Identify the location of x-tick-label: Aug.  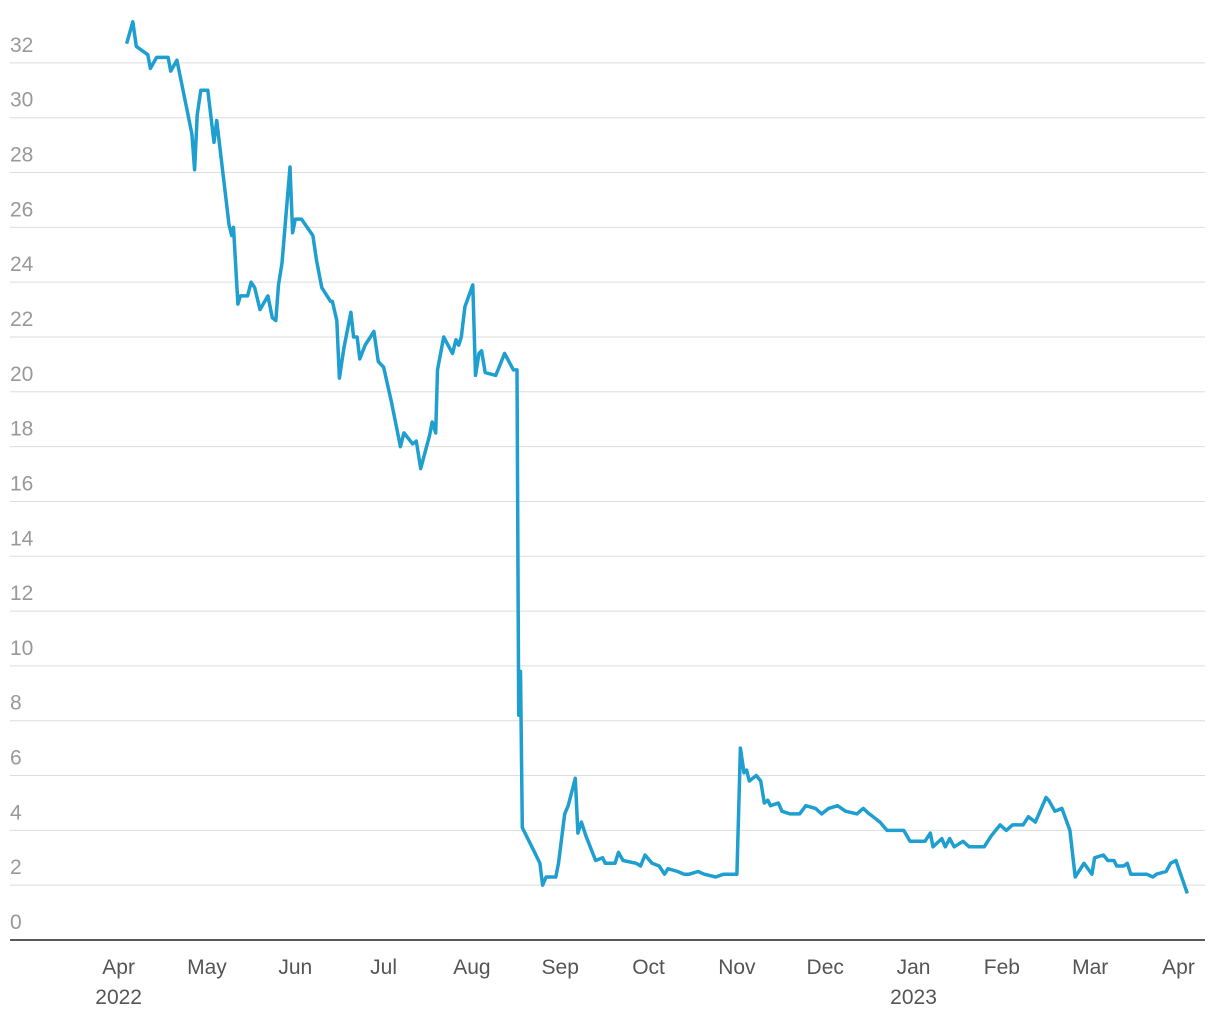
(471, 967).